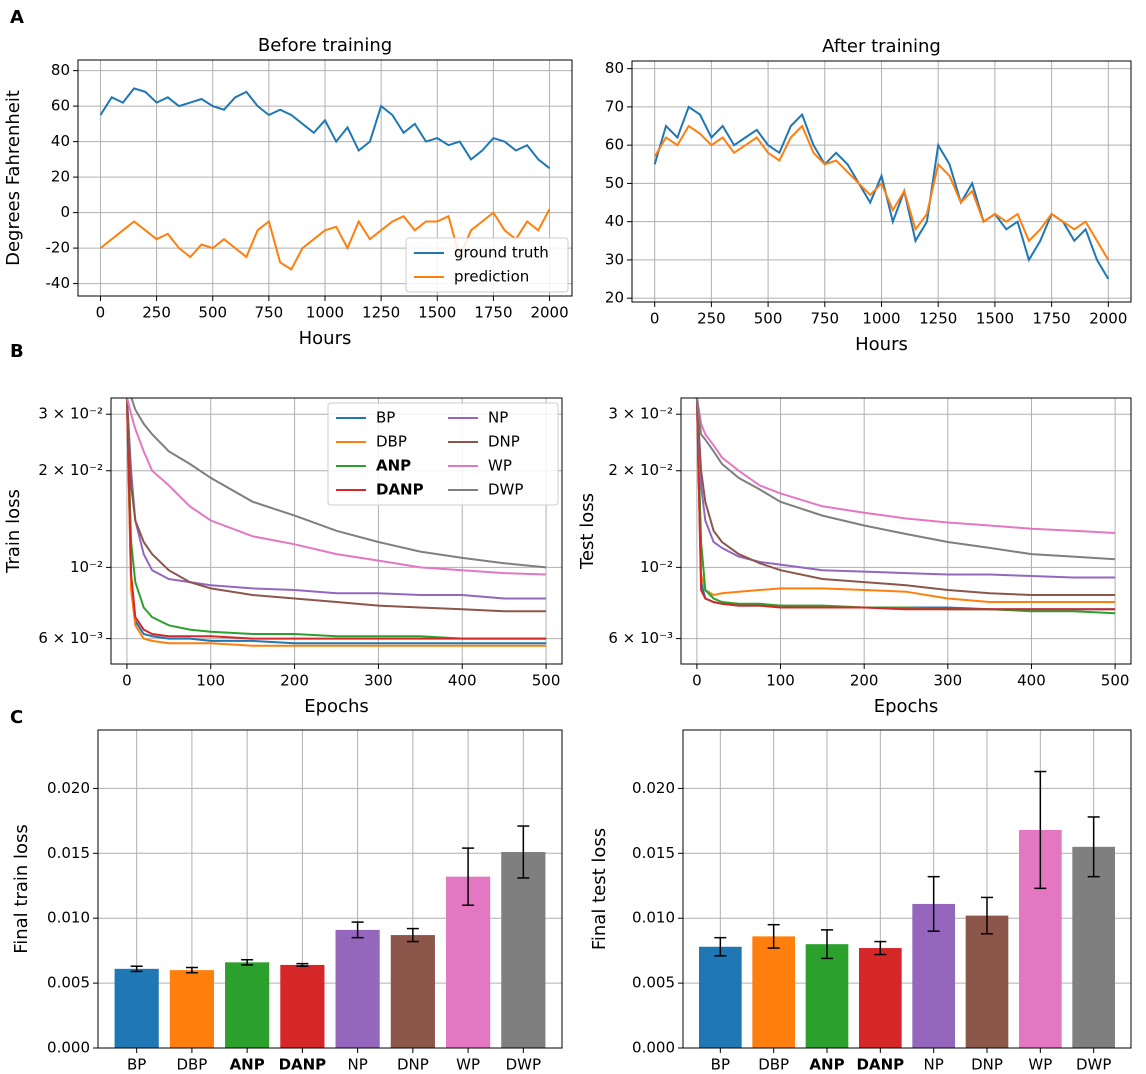 The image size is (1146, 1074). What do you see at coordinates (325, 45) in the screenshot?
I see `chart-title: Before training` at bounding box center [325, 45].